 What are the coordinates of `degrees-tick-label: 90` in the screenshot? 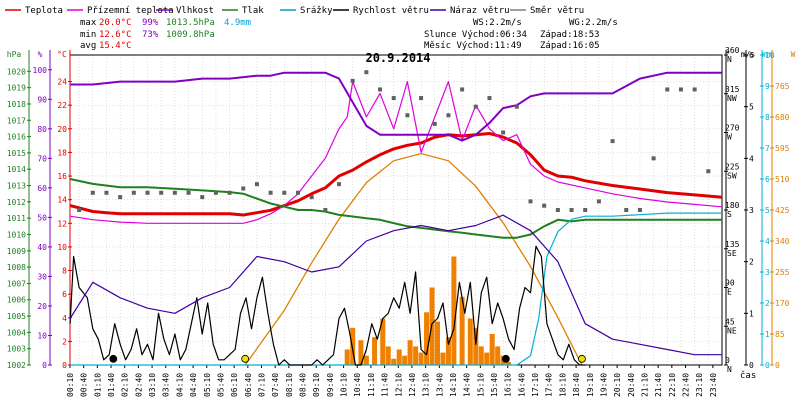 It's located at (730, 283).